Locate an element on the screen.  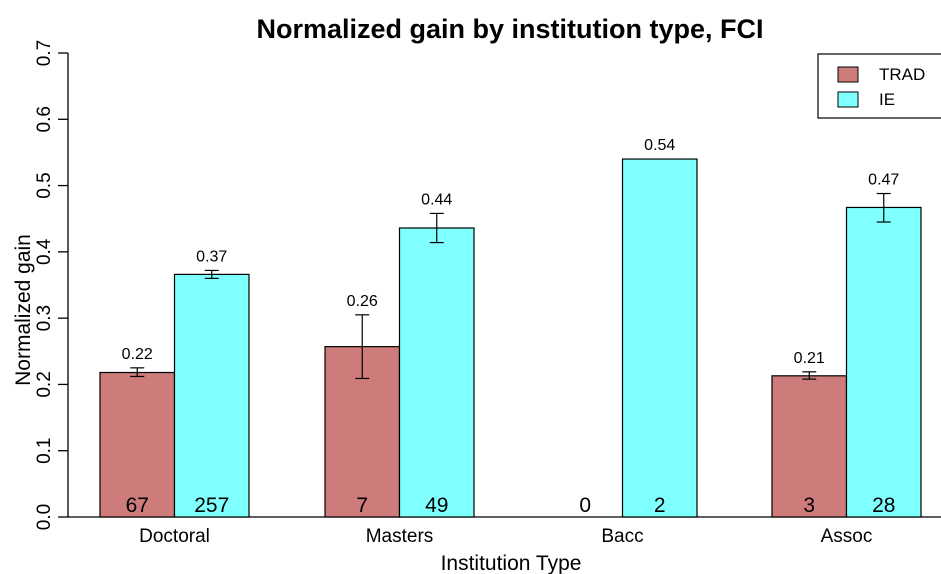
count-label: 49 is located at coordinates (436, 505).